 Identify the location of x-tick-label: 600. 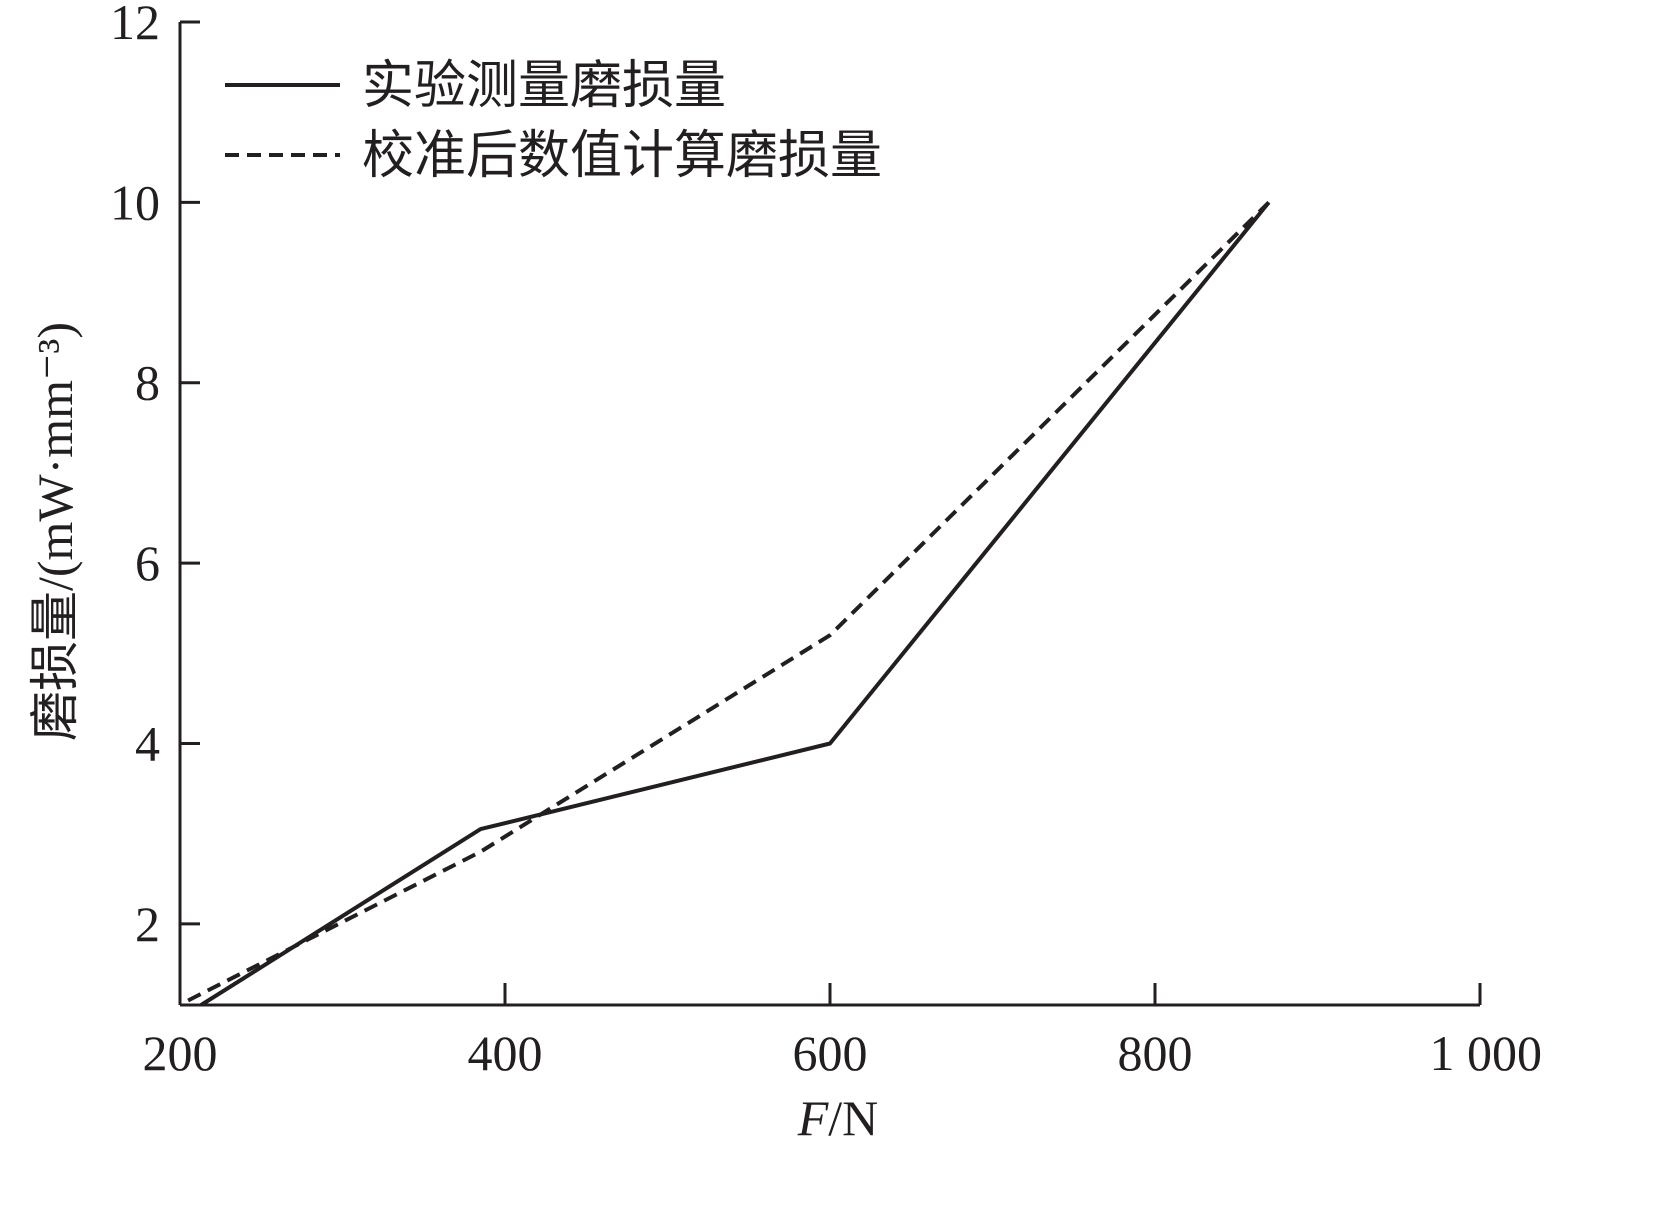
(830, 1053).